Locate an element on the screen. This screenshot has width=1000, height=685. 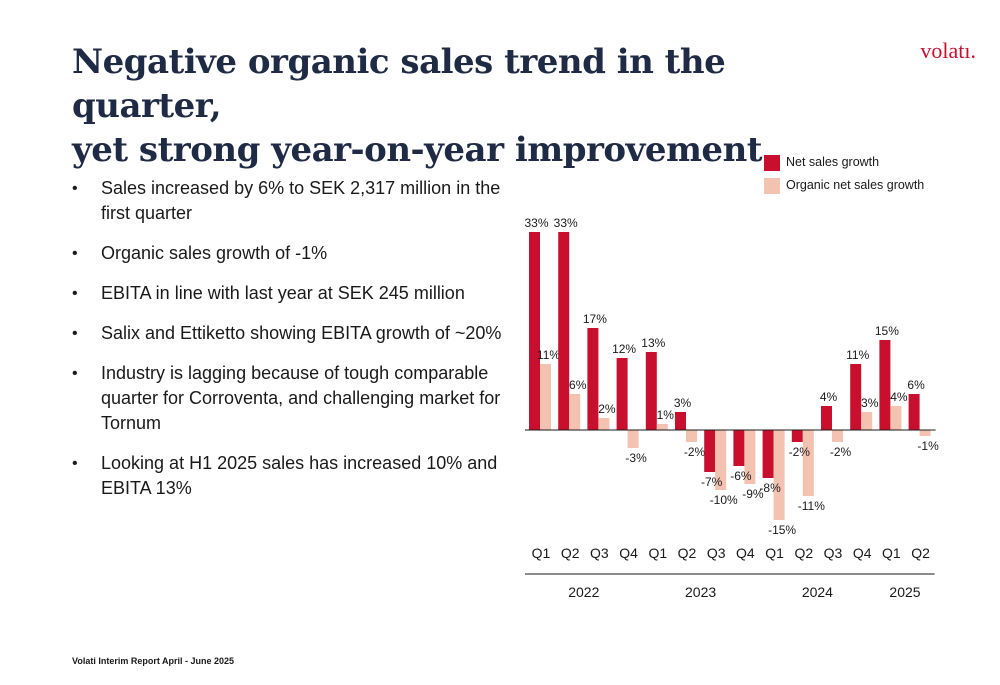
data-label-net: 3% is located at coordinates (683, 403).